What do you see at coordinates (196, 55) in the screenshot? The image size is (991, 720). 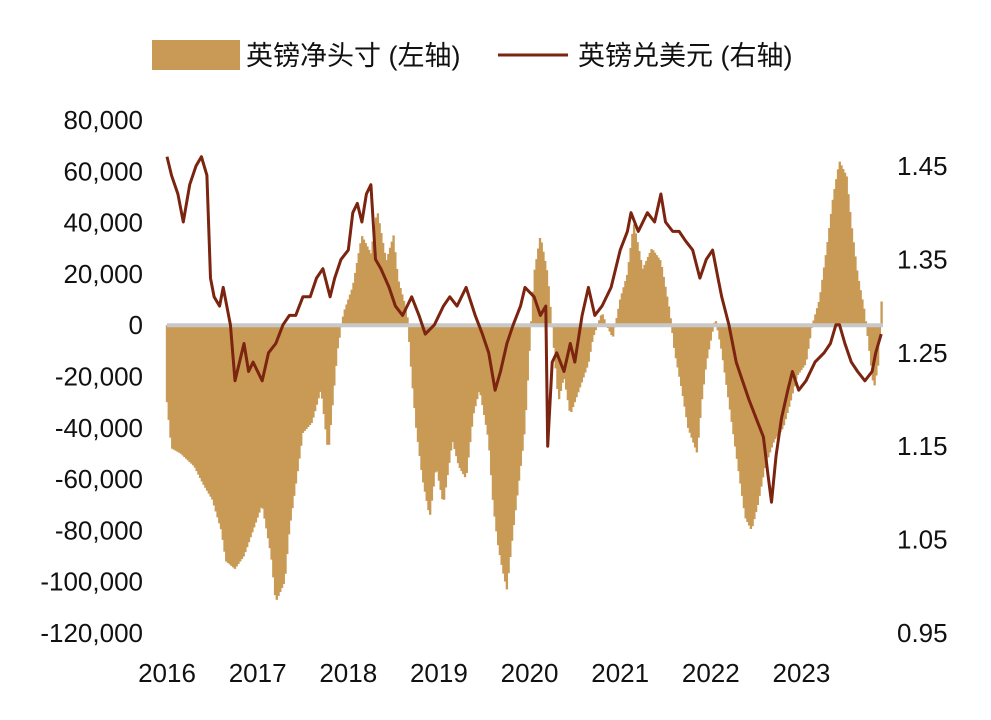 I see `legend-bar-swatch` at bounding box center [196, 55].